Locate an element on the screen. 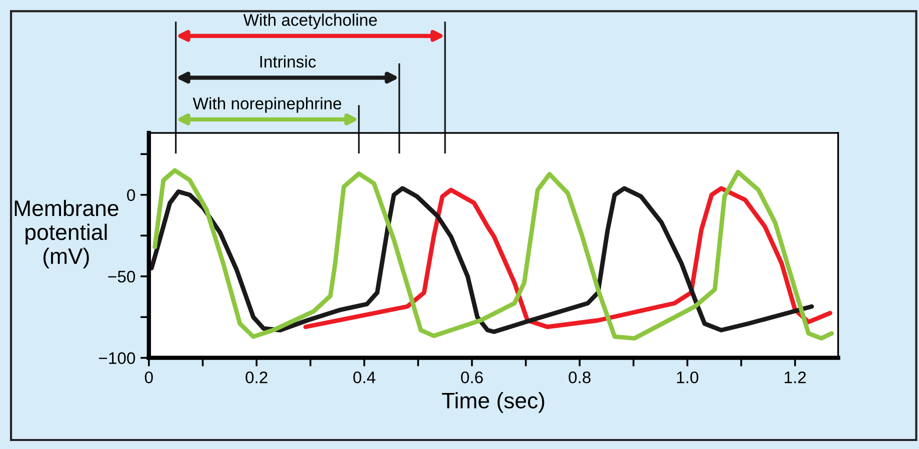 The image size is (919, 449). x-tick-label: 0.6 is located at coordinates (472, 377).